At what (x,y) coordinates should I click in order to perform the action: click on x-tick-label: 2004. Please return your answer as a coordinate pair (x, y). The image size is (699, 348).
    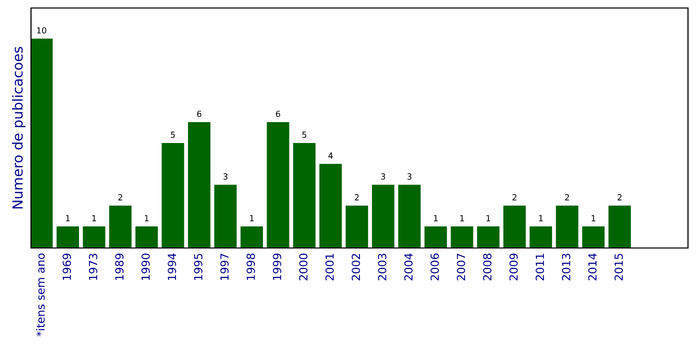
    Looking at the image, I should click on (408, 266).